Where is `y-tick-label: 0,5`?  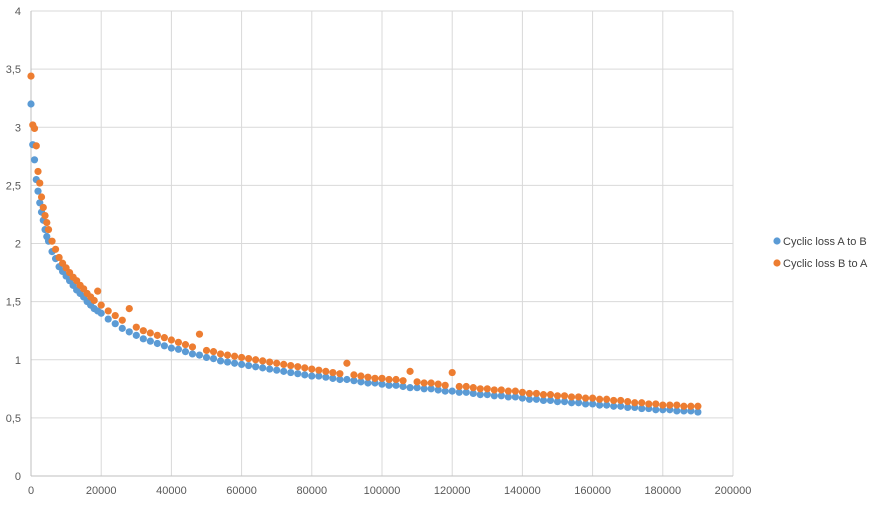 y-tick-label: 0,5 is located at coordinates (13, 419).